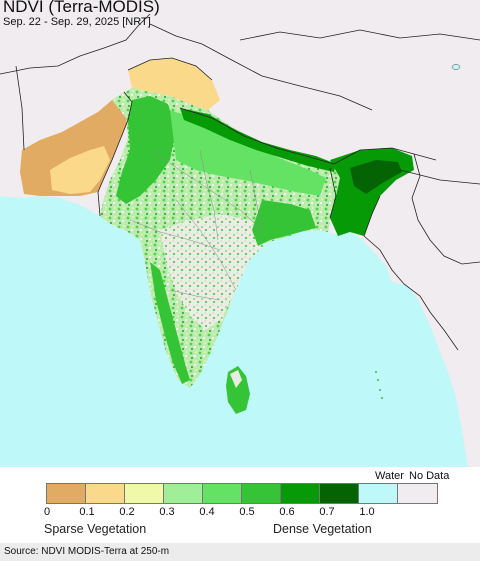 The width and height of the screenshot is (480, 561). Describe the element at coordinates (167, 512) in the screenshot. I see `legend-tick-label: 0.3` at that location.